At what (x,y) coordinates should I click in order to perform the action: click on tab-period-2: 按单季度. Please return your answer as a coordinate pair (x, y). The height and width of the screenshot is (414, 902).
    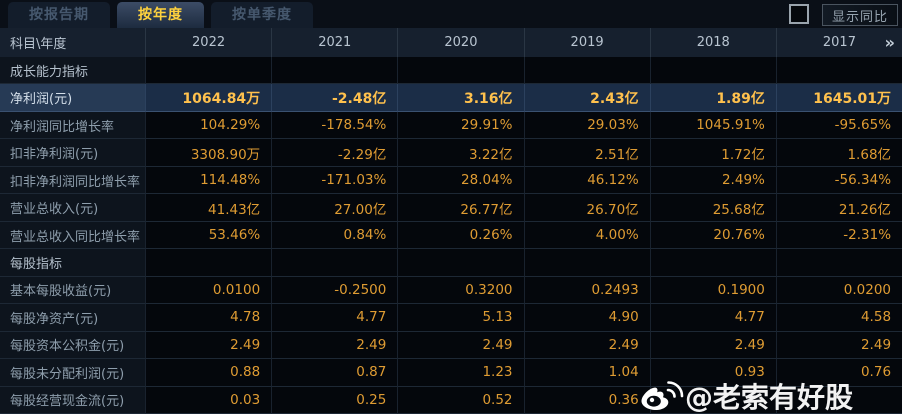
    Looking at the image, I should click on (262, 15).